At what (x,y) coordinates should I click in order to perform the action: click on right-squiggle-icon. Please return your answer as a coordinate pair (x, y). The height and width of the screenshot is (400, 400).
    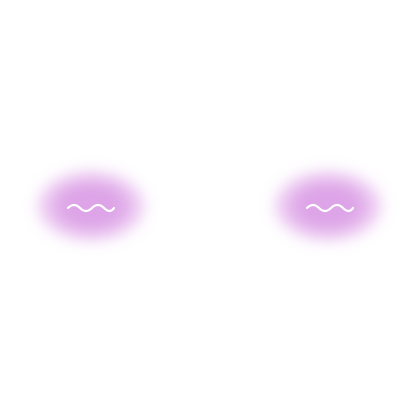
    Looking at the image, I should click on (330, 208).